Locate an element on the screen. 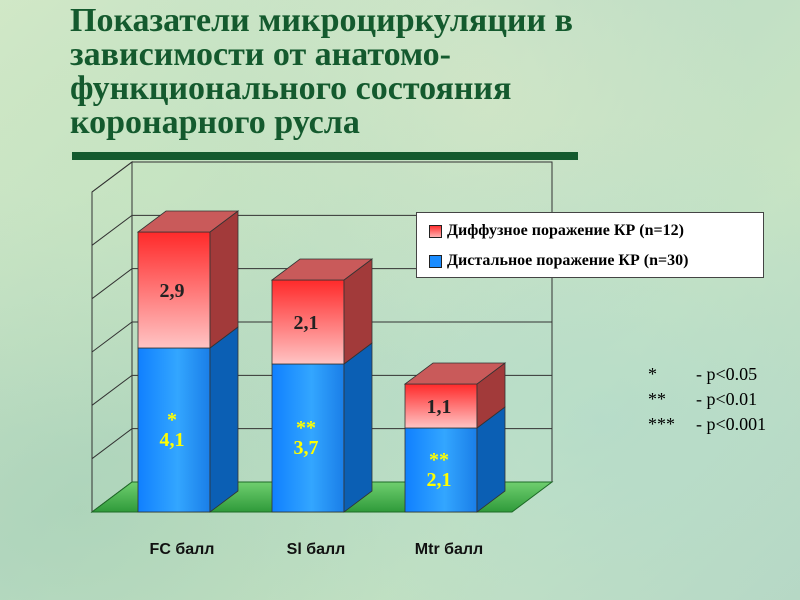 Image resolution: width=800 pixels, height=600 pixels. title-underline is located at coordinates (325, 156).